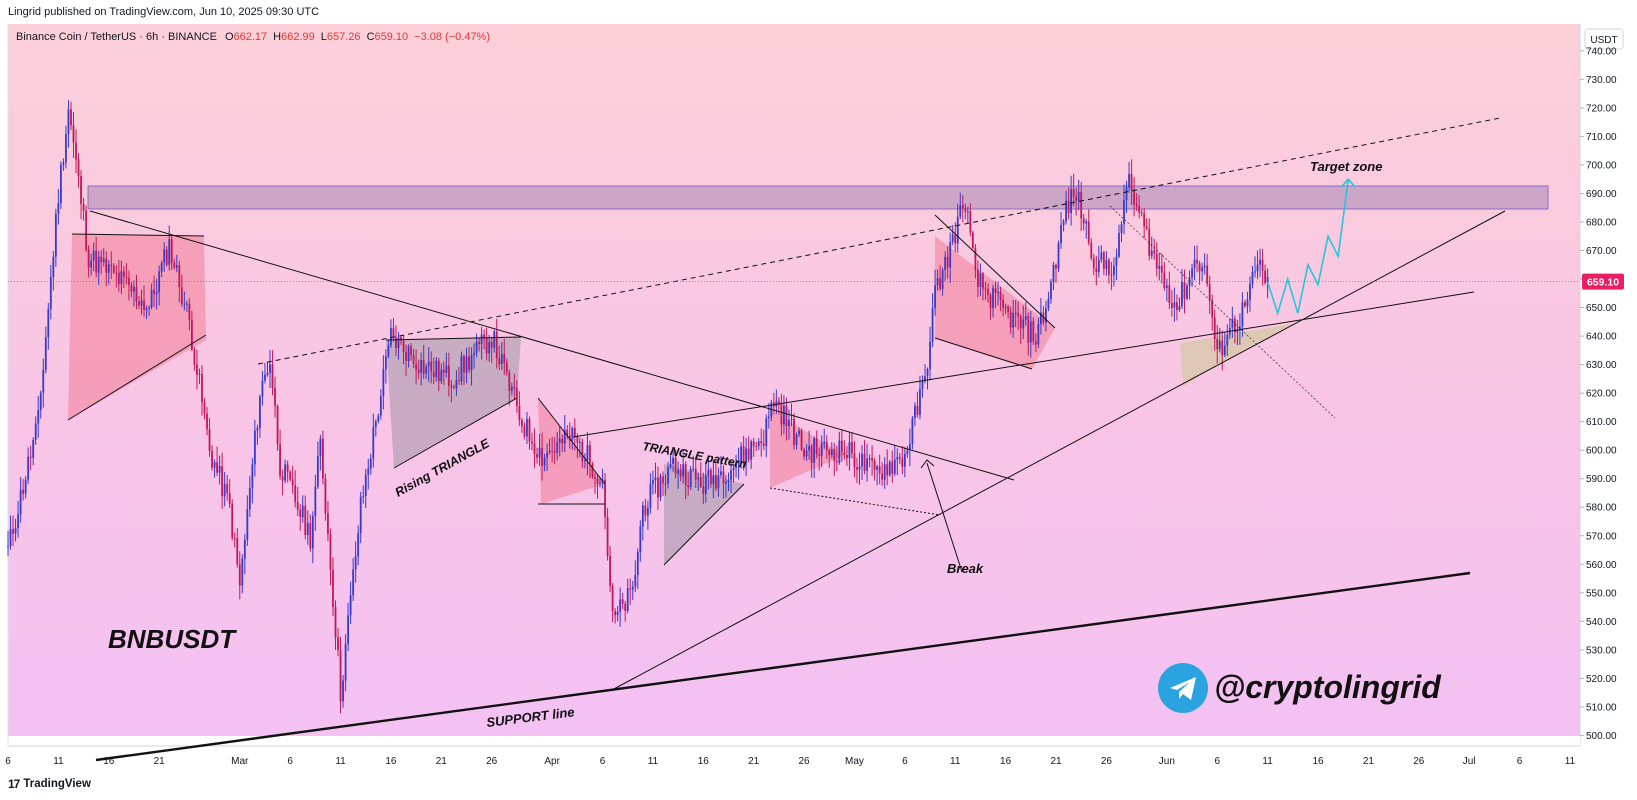  I want to click on currency-button, so click(1604, 39).